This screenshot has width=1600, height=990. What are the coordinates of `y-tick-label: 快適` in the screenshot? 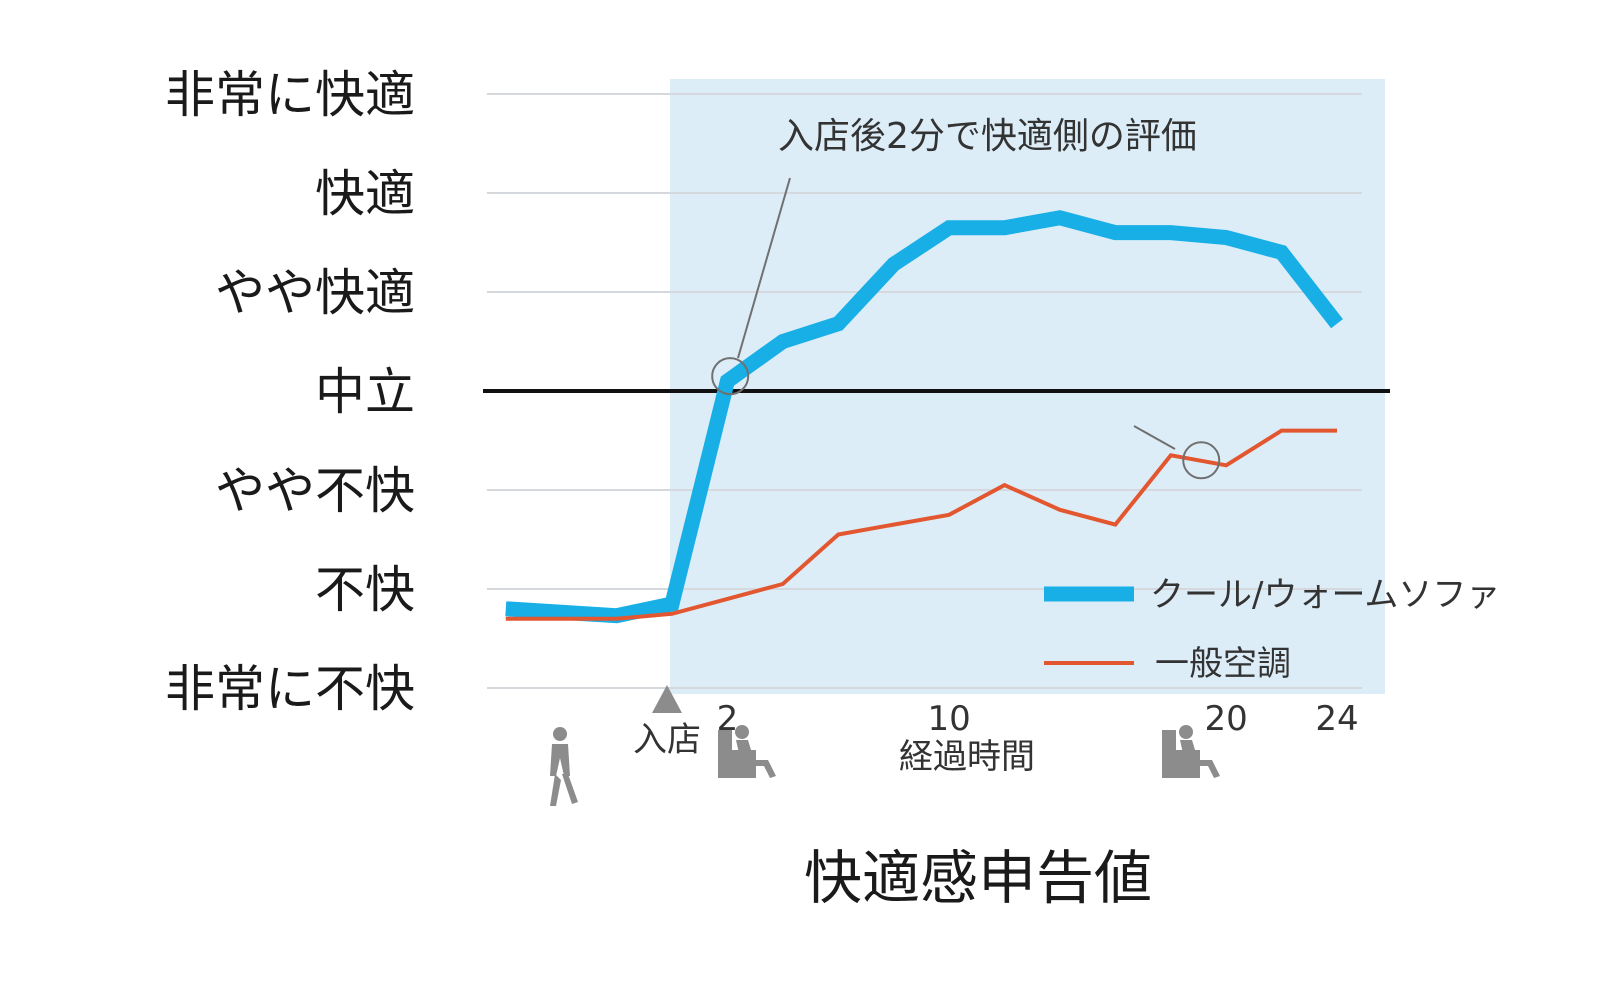 It's located at (365, 194).